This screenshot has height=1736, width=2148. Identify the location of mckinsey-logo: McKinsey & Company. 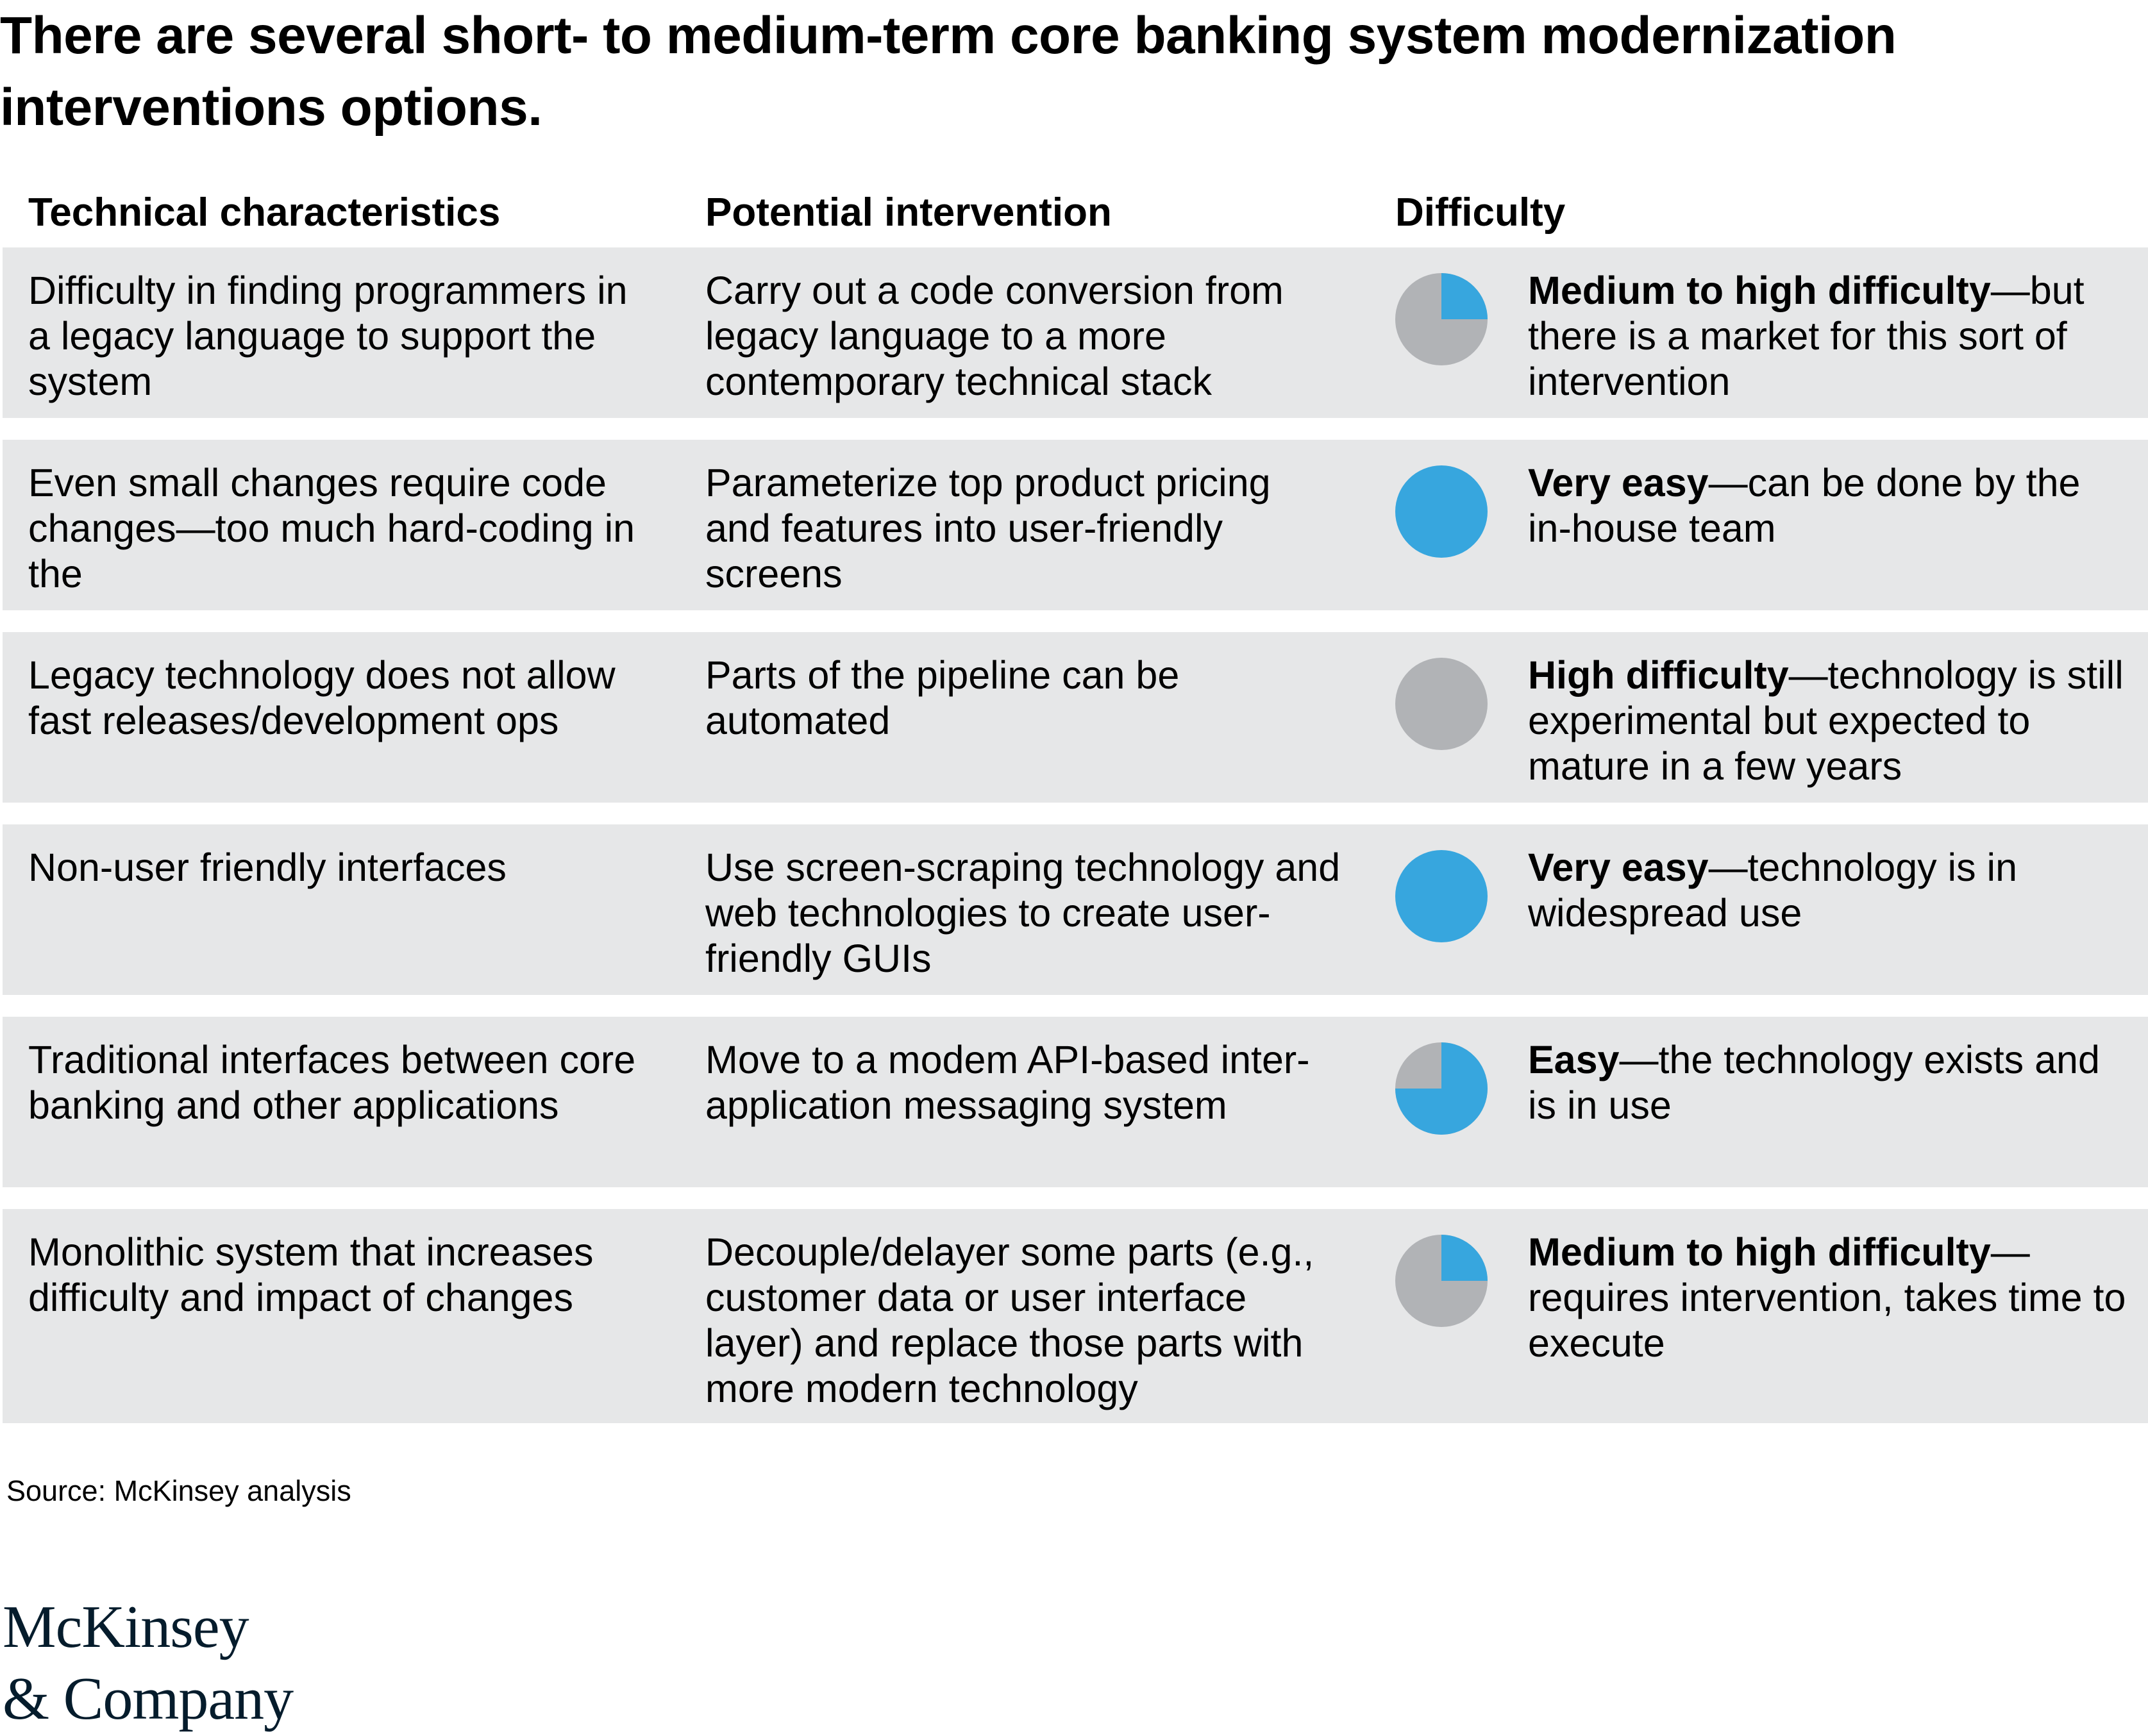
(148, 1663).